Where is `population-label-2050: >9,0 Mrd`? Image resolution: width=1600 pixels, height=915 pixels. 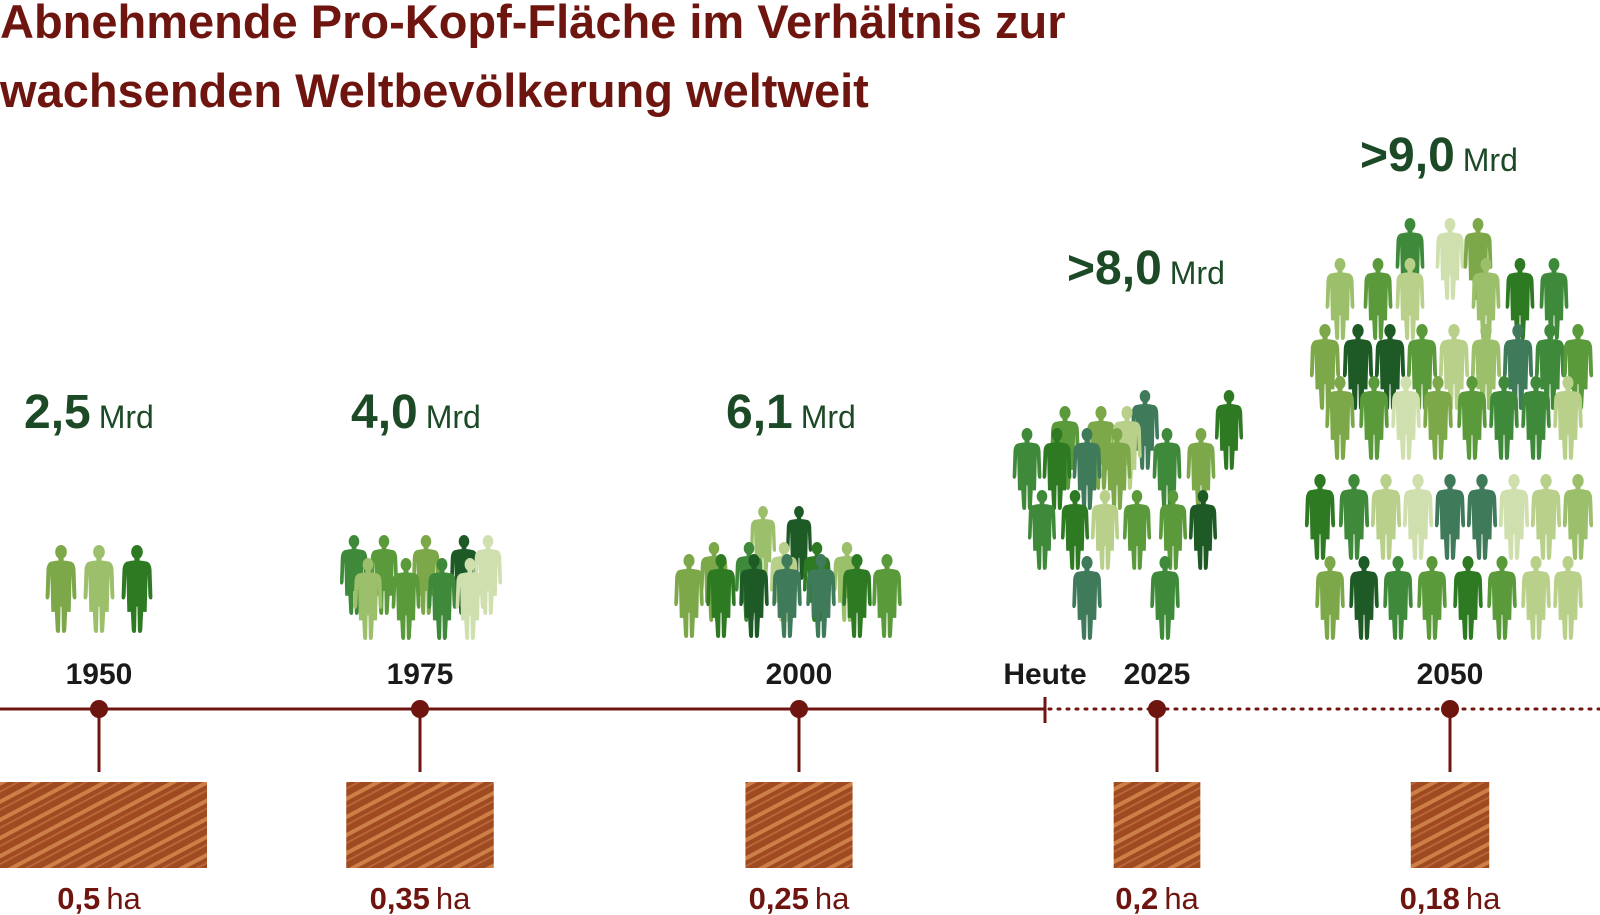 population-label-2050: >9,0 Mrd is located at coordinates (1439, 155).